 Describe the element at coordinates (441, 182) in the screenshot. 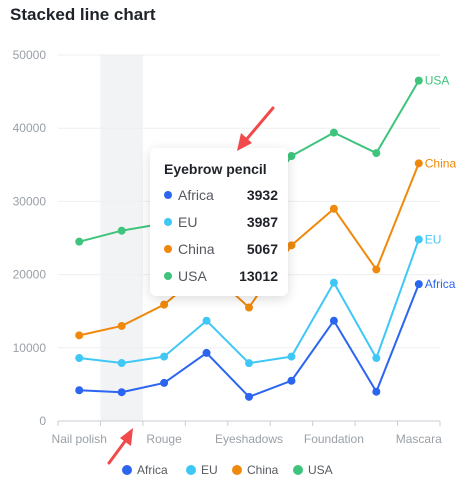

I see `series-end-labels: Africa EU China USA` at that location.